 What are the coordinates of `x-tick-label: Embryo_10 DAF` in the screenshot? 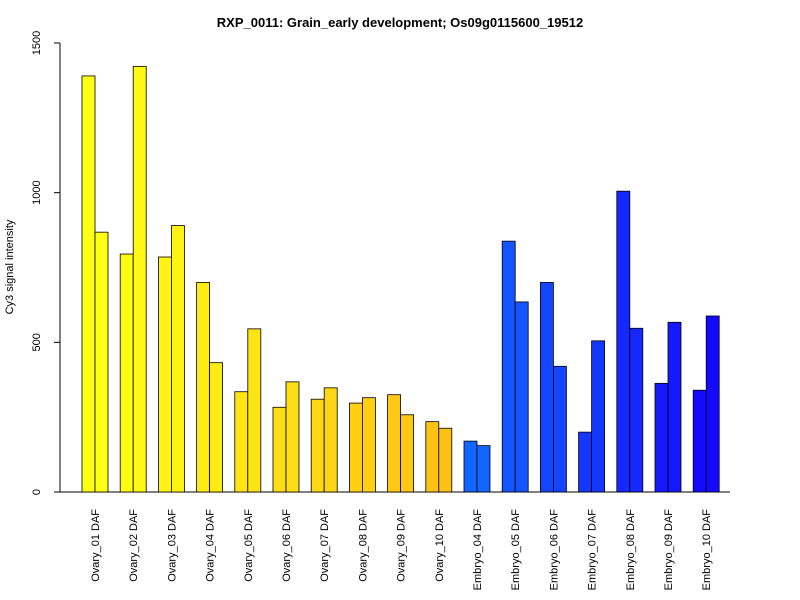 It's located at (707, 550).